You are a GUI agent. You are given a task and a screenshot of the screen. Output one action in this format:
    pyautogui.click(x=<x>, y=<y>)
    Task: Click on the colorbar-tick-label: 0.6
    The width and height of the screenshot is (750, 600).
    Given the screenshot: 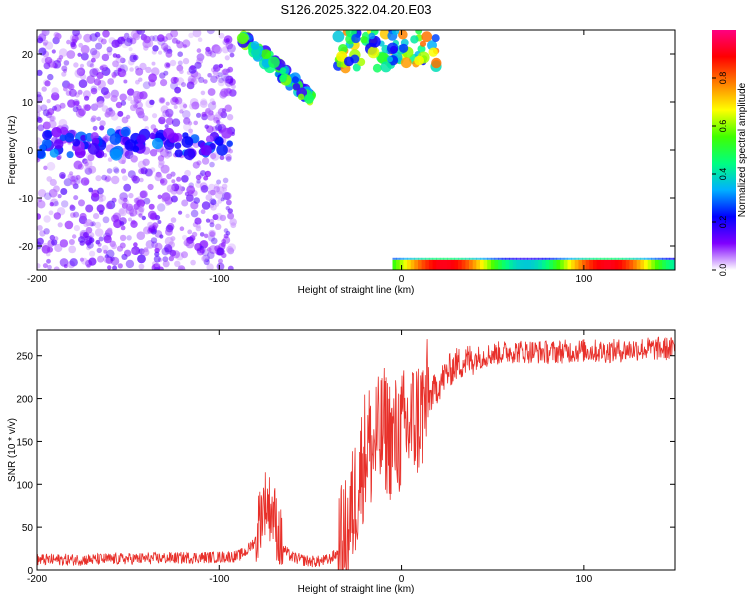 What is the action you would take?
    pyautogui.click(x=723, y=126)
    